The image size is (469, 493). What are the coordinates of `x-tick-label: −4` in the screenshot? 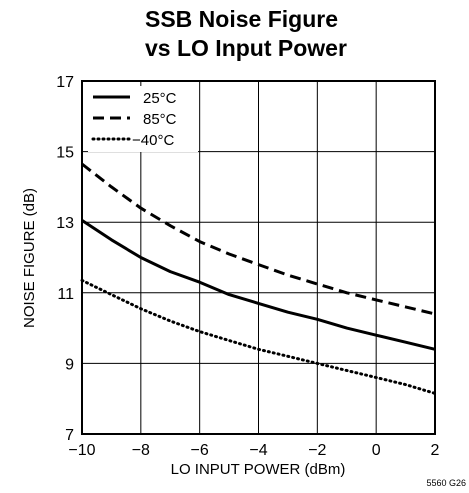 It's located at (258, 450).